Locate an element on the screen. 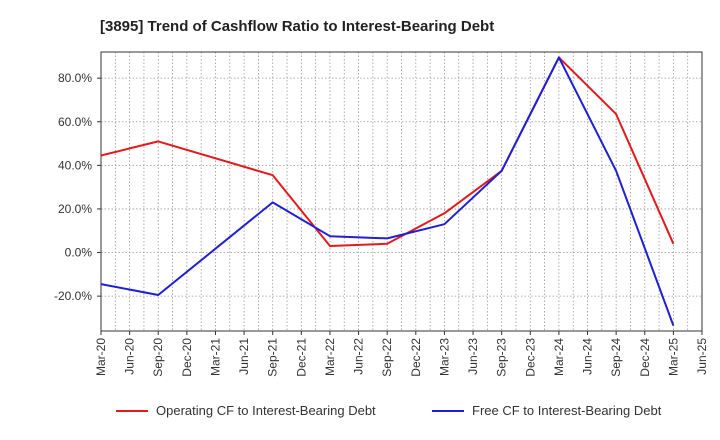 This screenshot has height=440, width=720. x-tick-label: Dec-22 is located at coordinates (416, 357).